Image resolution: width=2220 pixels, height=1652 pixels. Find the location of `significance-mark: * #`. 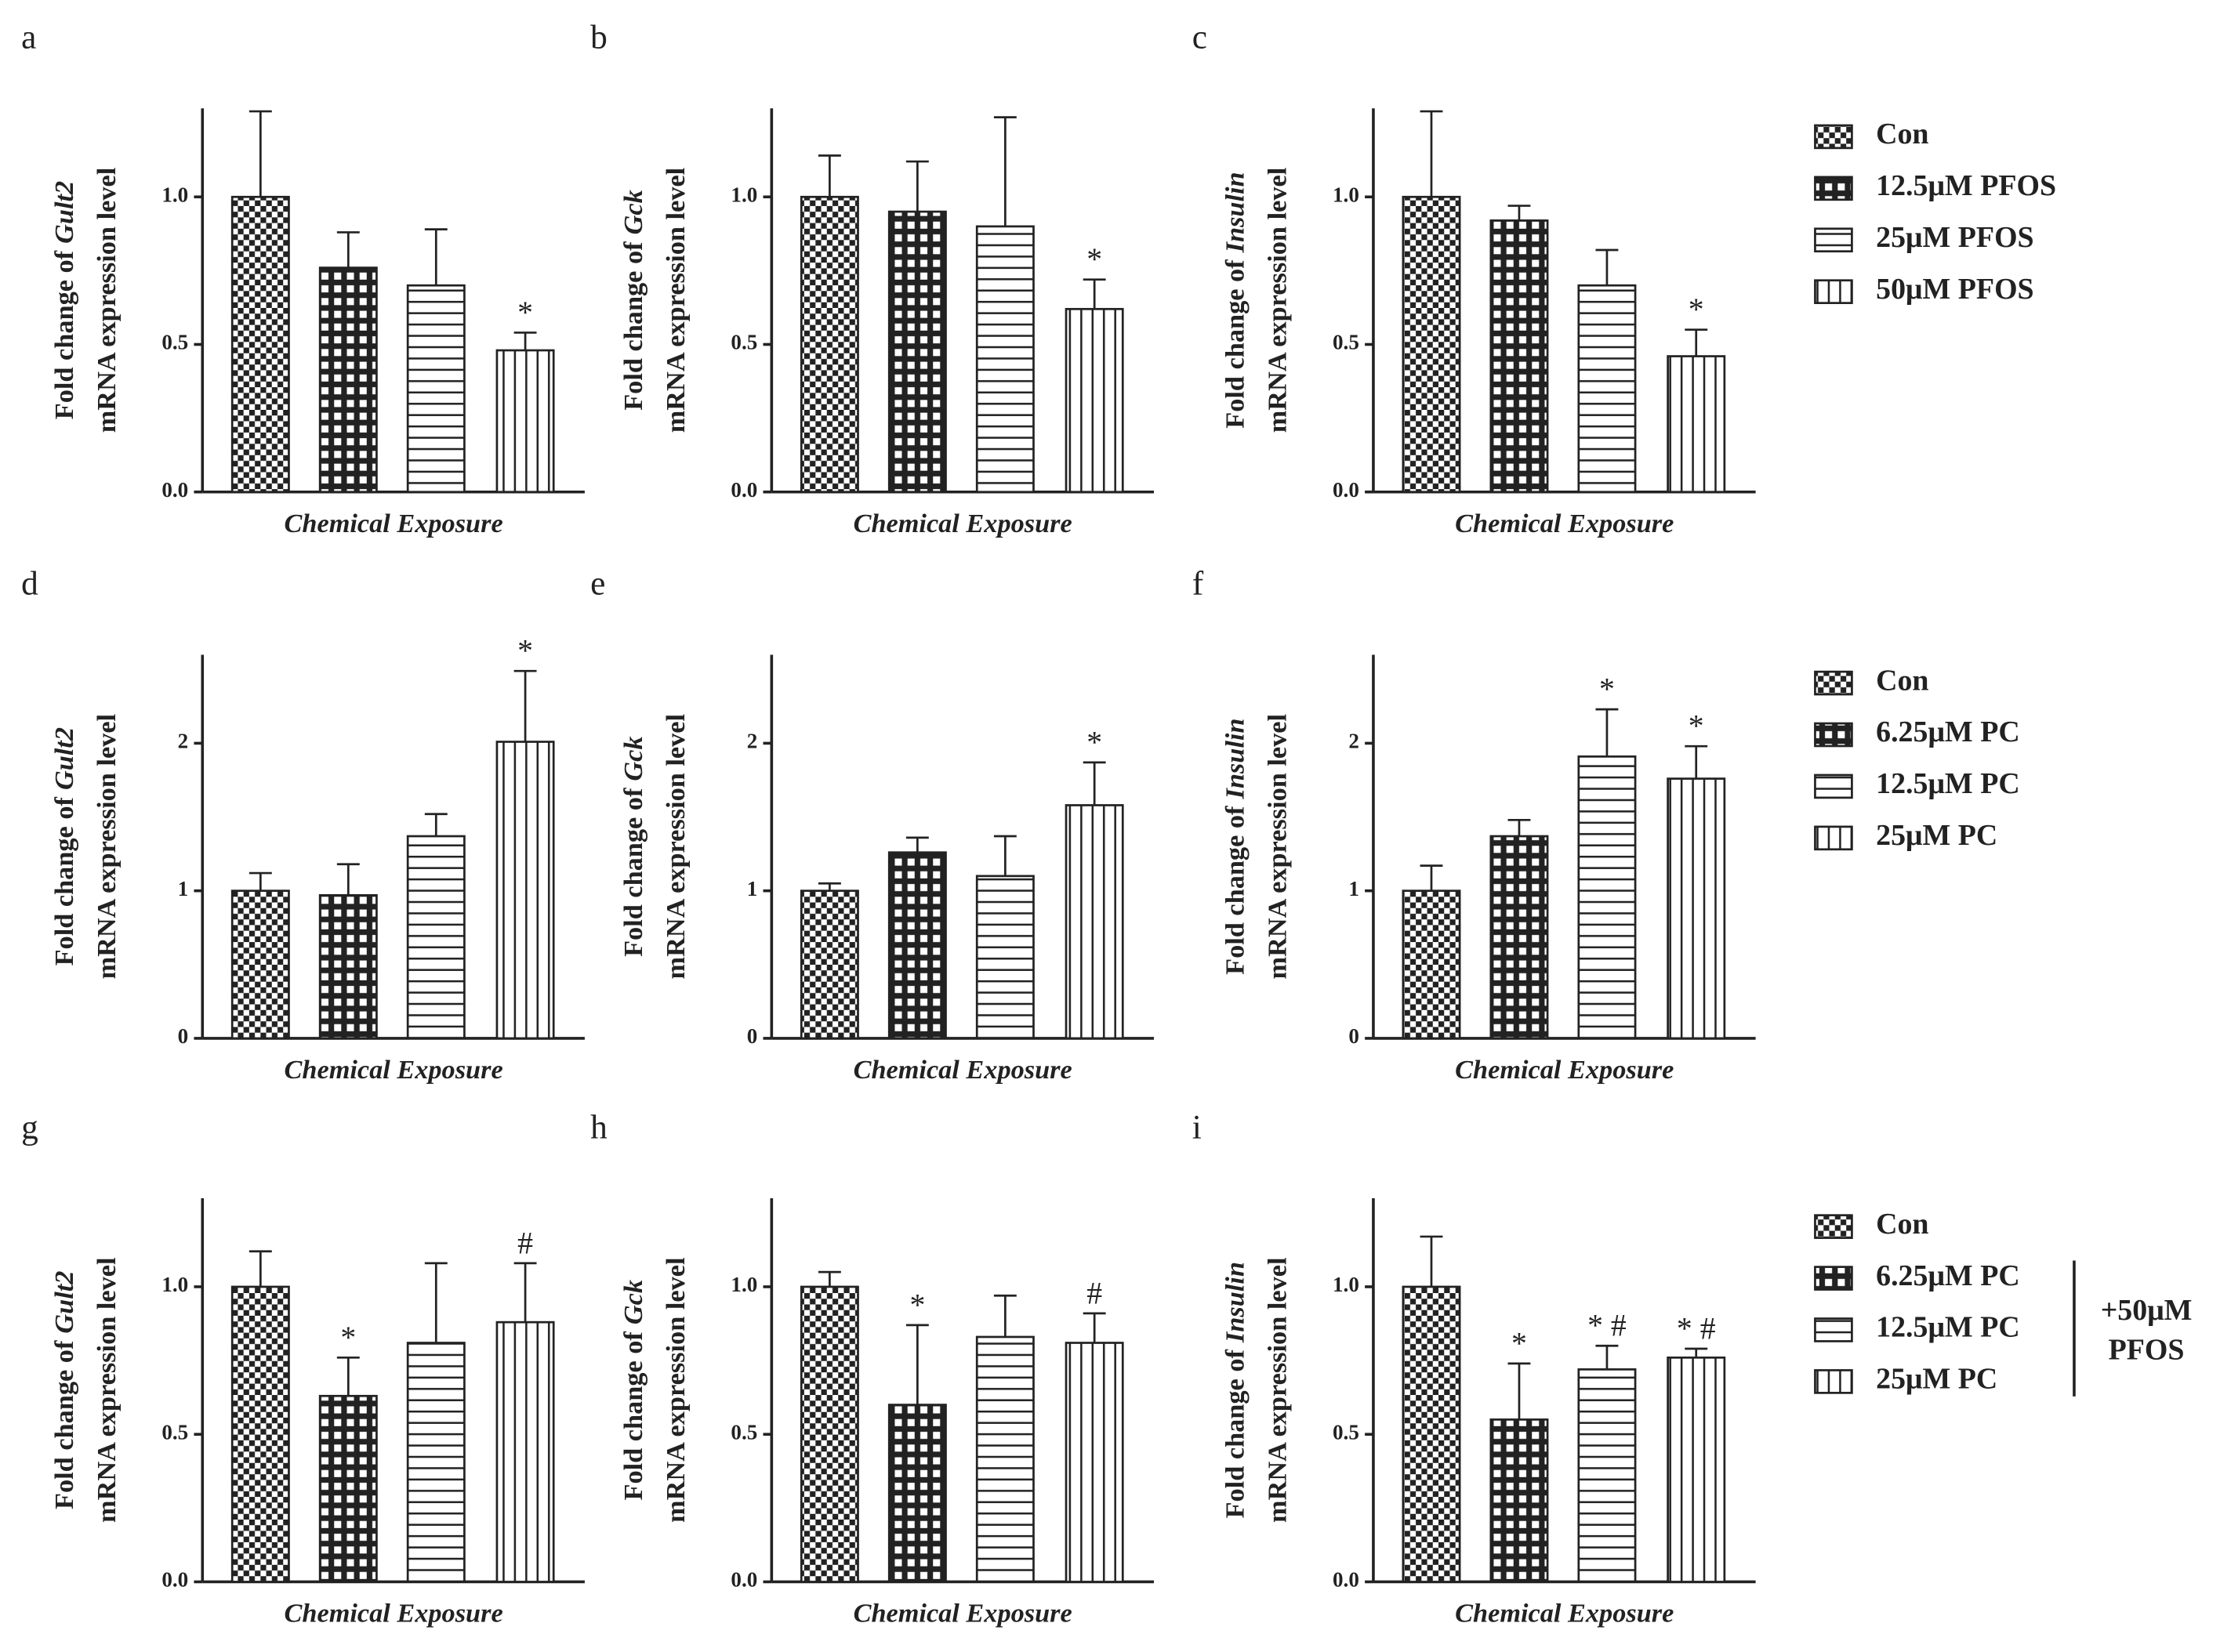

significance-mark: * # is located at coordinates (1607, 1326).